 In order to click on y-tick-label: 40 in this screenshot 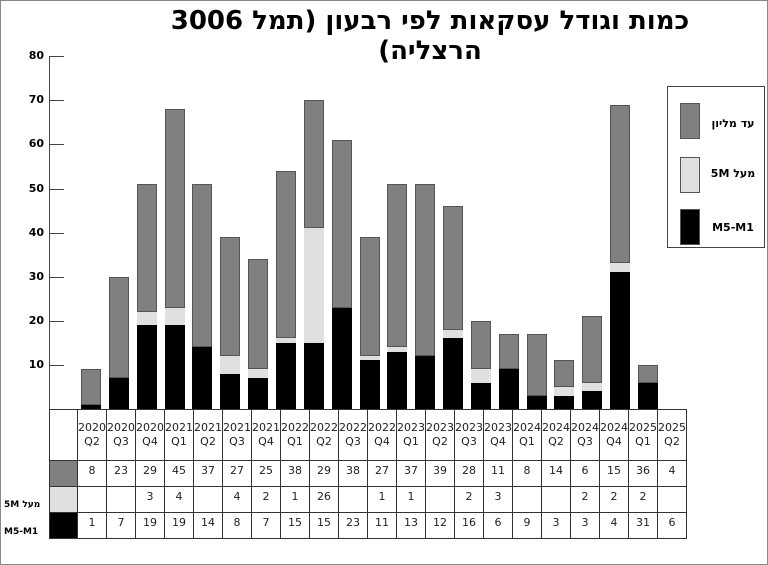, I will do `click(36, 232)`.